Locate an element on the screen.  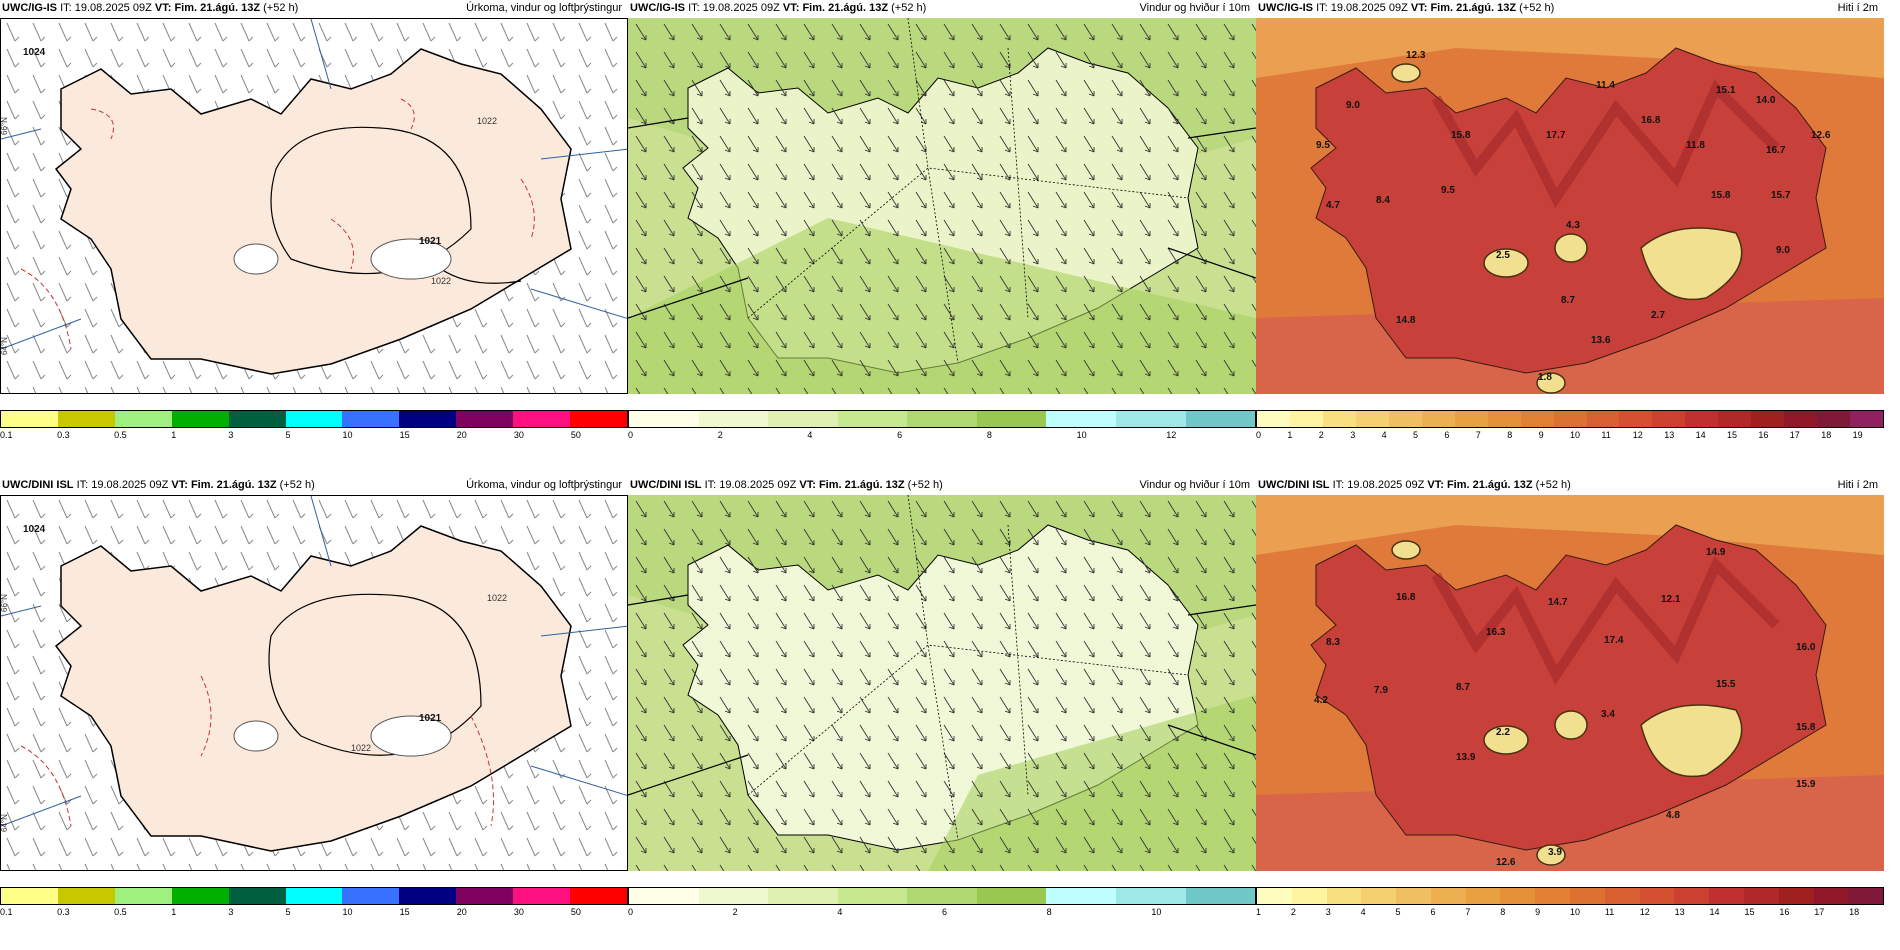
temperature-value-label: 2.5 is located at coordinates (1503, 255).